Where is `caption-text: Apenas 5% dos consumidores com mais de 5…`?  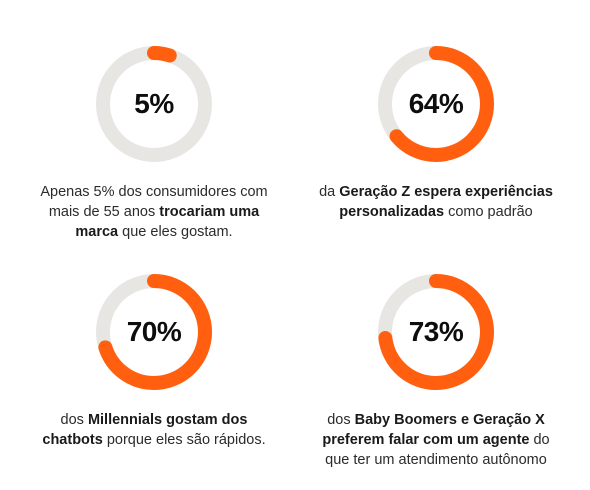 caption-text: Apenas 5% dos consumidores com mais de 5… is located at coordinates (154, 202).